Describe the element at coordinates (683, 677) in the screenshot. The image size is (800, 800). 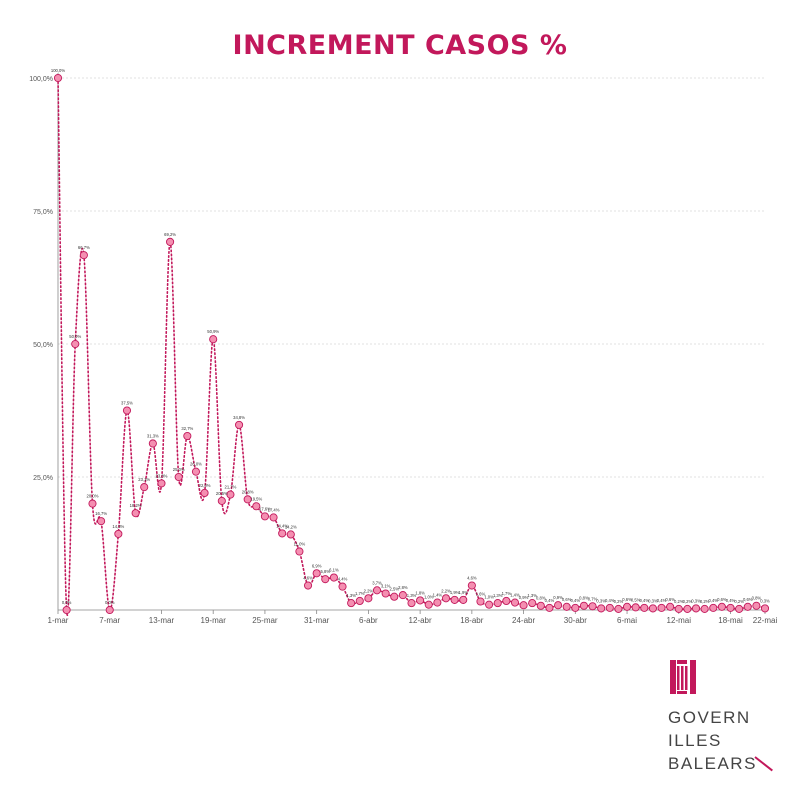
I see `balearic-crest-icon` at that location.